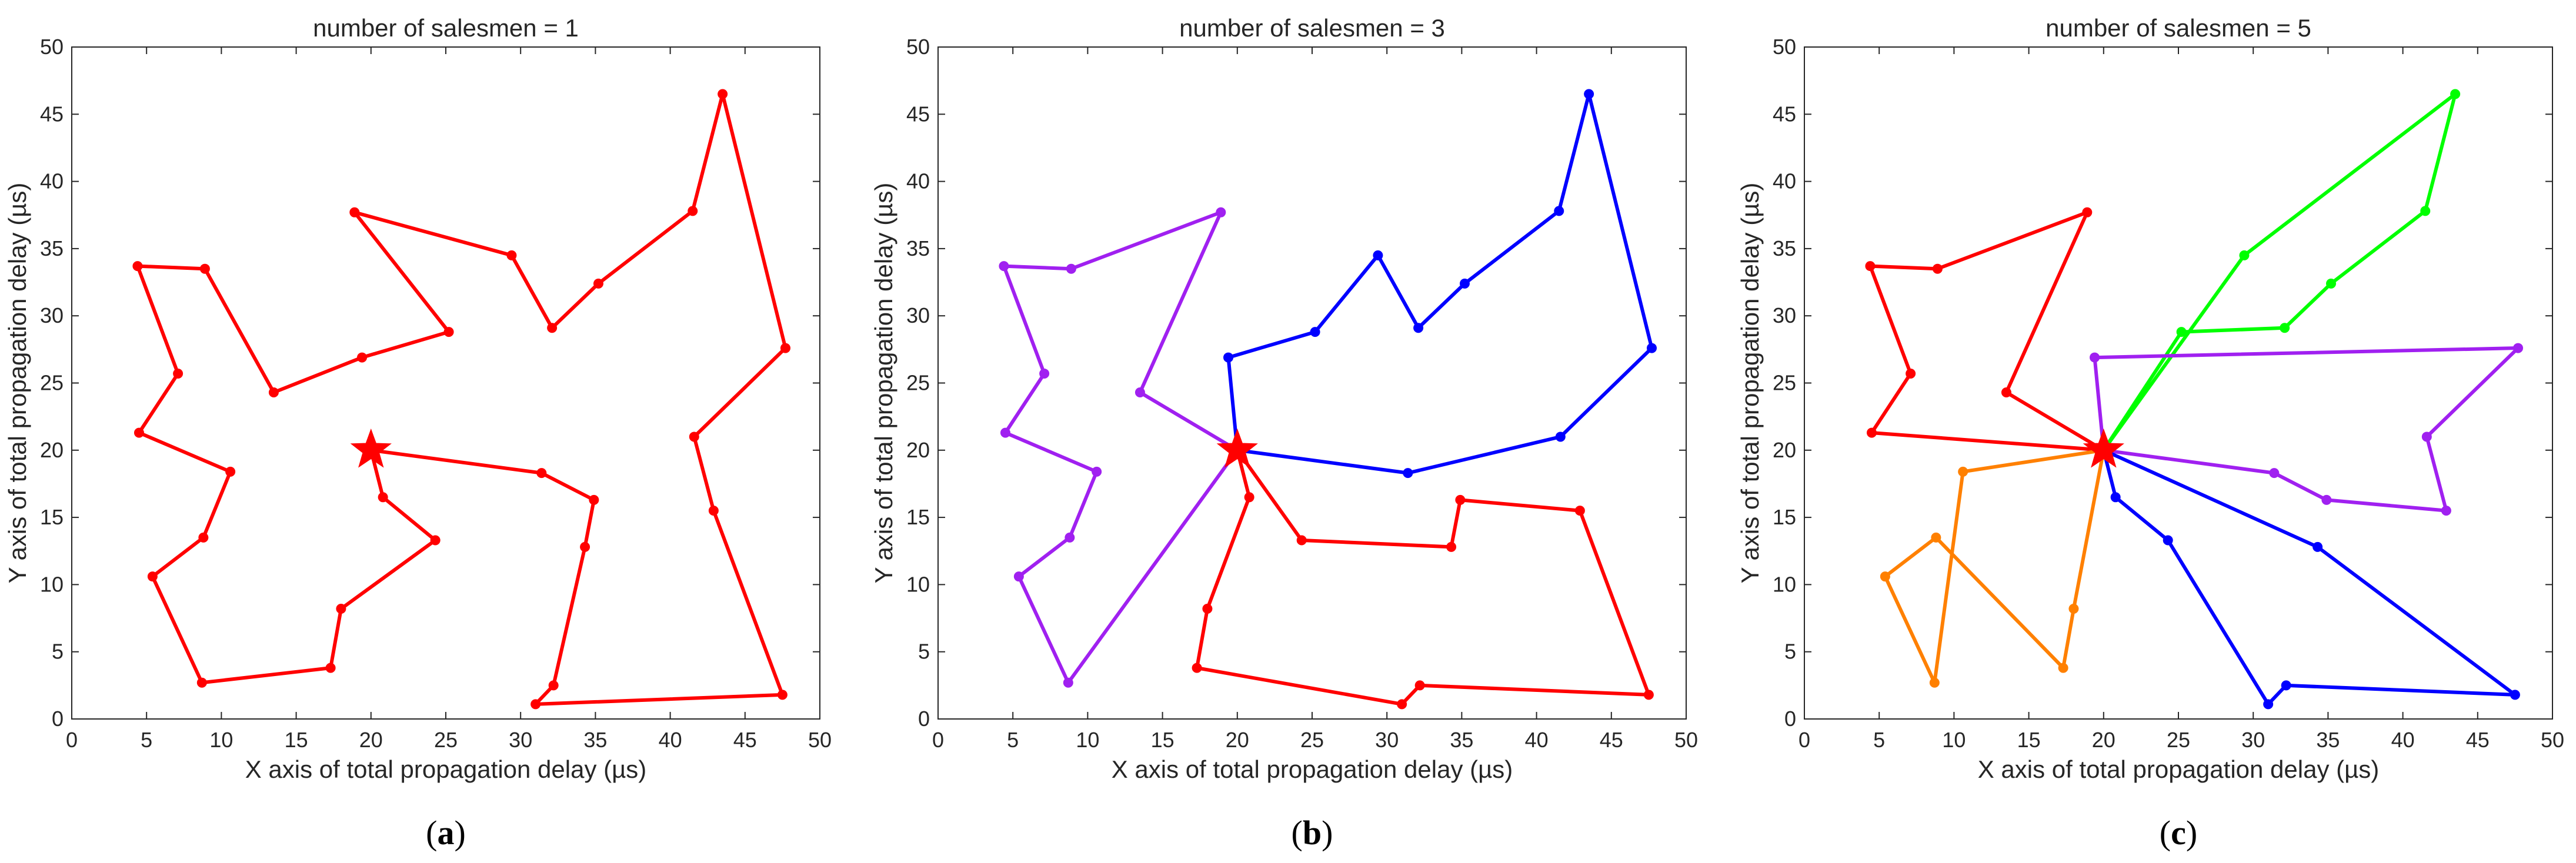 This screenshot has width=2576, height=863. Describe the element at coordinates (446, 769) in the screenshot. I see `x-axis-label: X axis of total propagation delay (µs)` at that location.